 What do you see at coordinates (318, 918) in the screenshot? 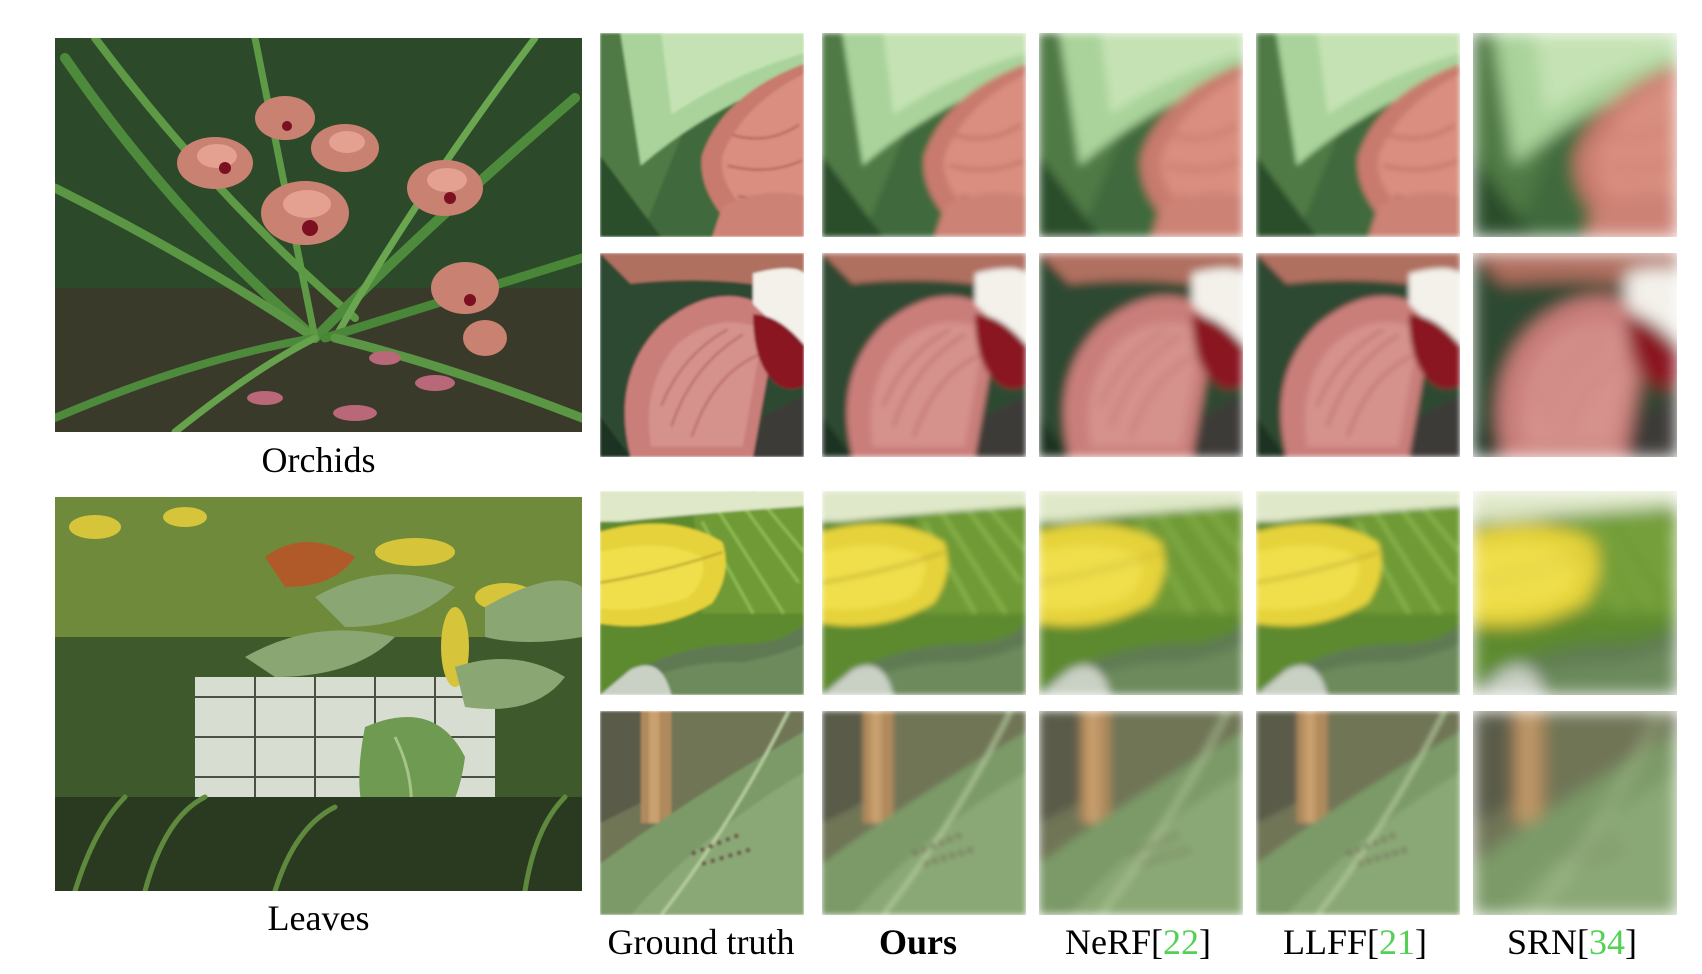
I see `scene-label-leaves: Leaves` at bounding box center [318, 918].